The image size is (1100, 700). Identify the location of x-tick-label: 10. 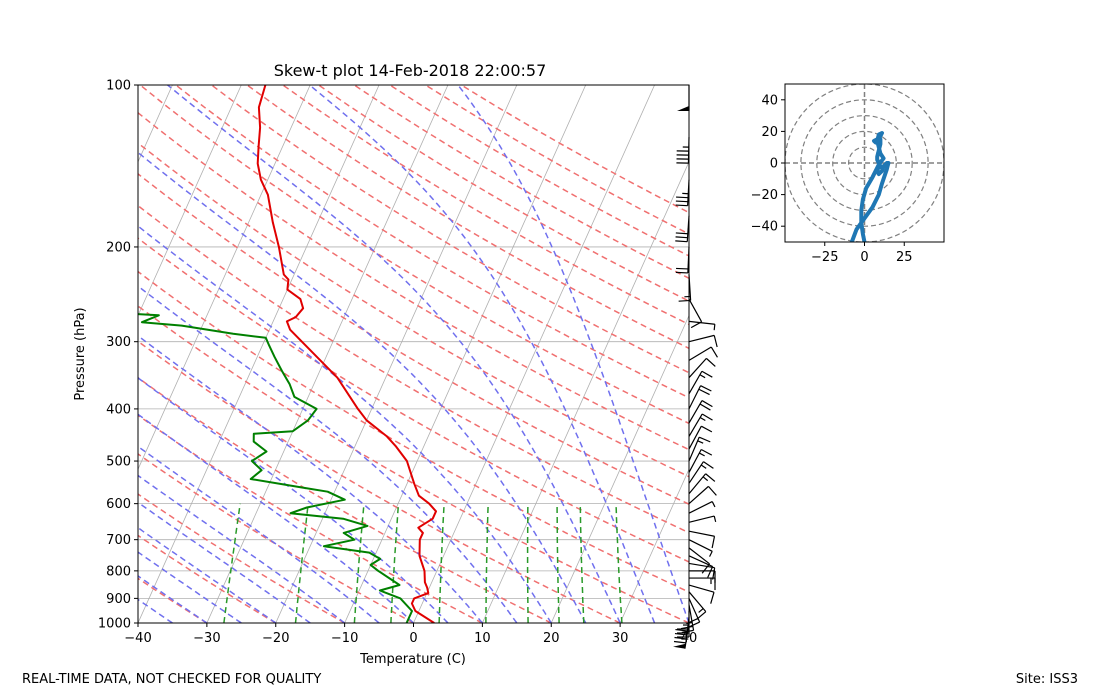
(482, 638).